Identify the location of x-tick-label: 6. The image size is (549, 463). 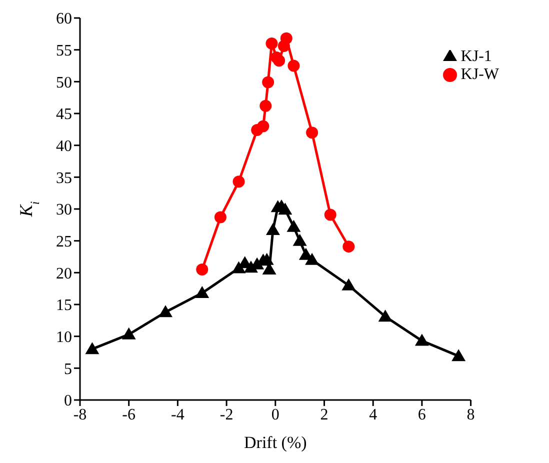
(422, 415).